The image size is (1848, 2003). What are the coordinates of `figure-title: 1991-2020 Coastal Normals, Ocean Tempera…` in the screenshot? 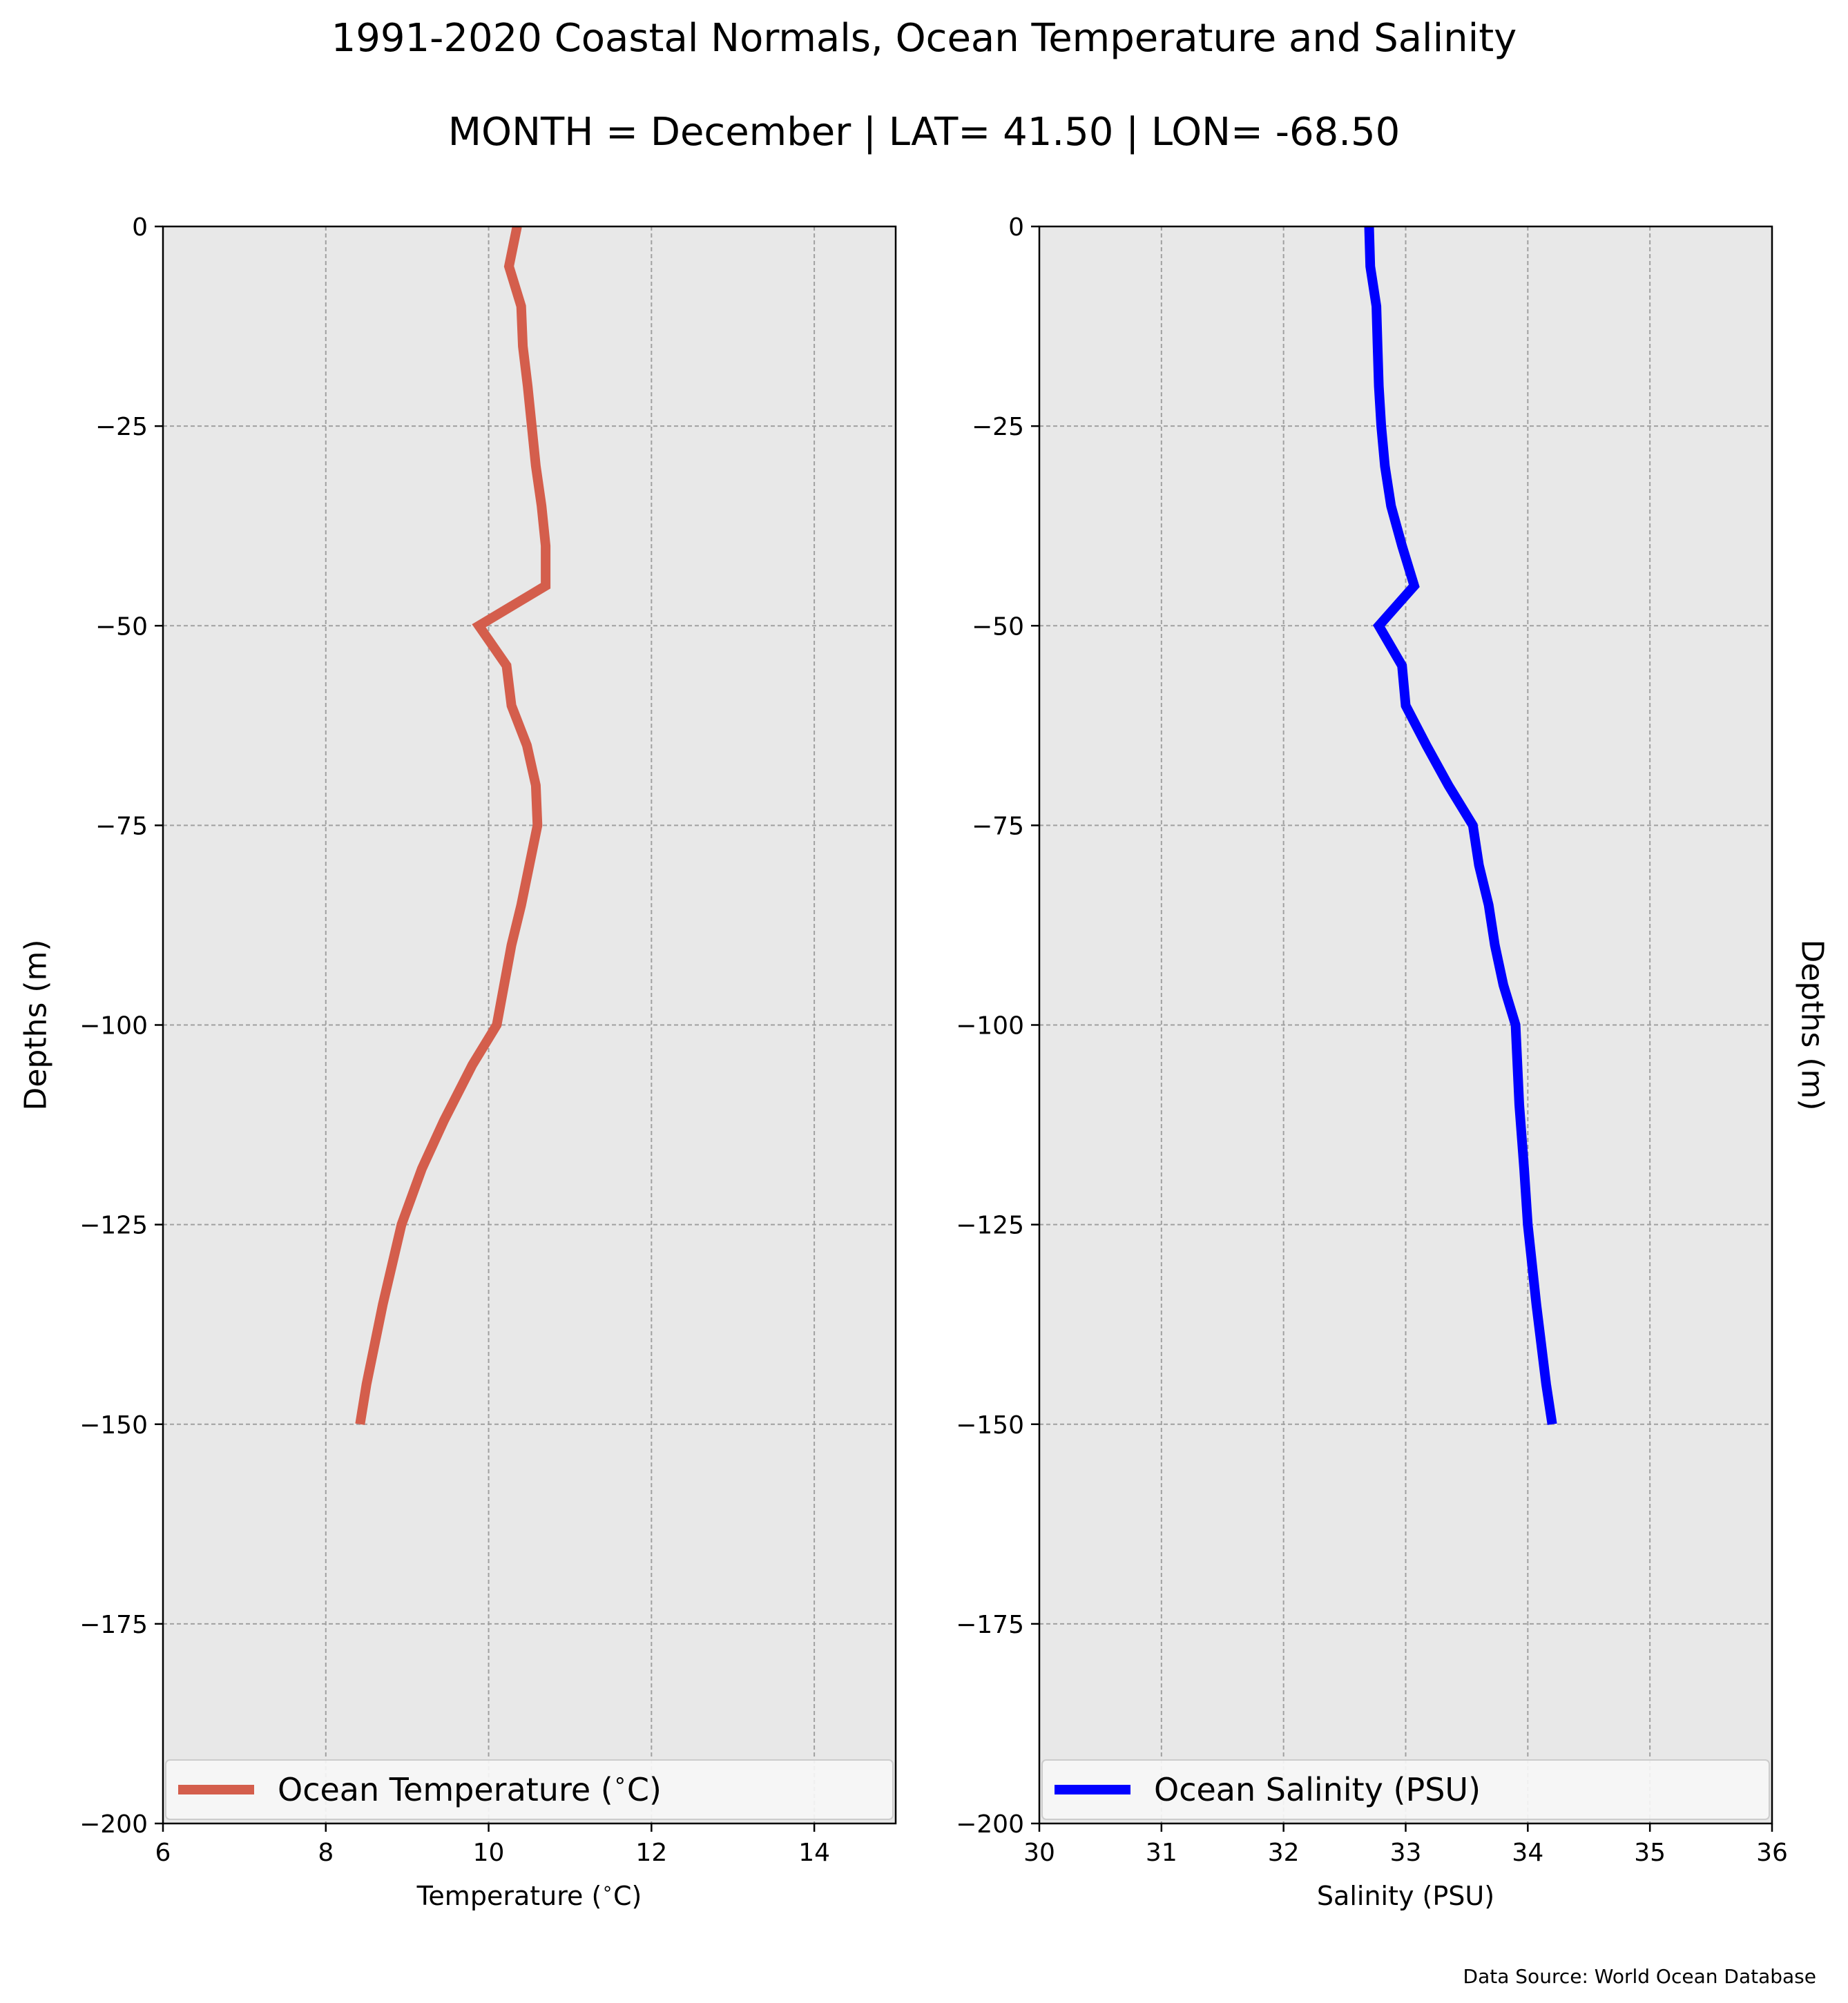 It's located at (924, 39).